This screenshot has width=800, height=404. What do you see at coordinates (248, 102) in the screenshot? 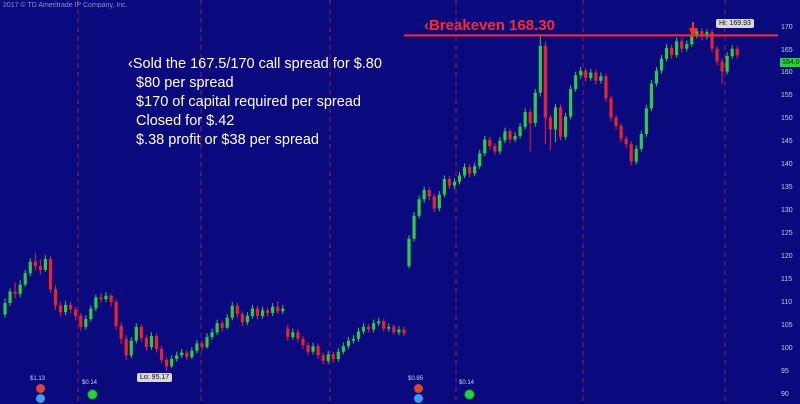
I see `note-line-3: $170 of capital required per spread` at bounding box center [248, 102].